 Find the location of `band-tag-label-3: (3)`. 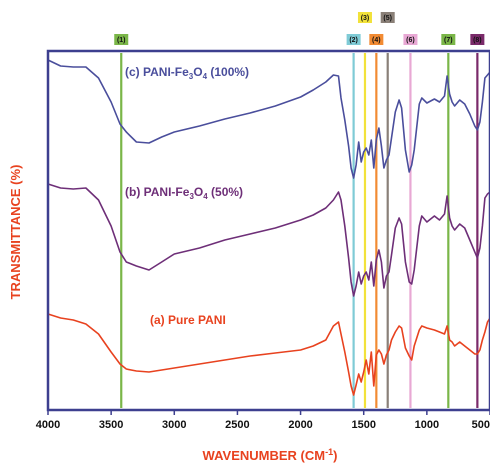

band-tag-label-3: (3) is located at coordinates (365, 18).